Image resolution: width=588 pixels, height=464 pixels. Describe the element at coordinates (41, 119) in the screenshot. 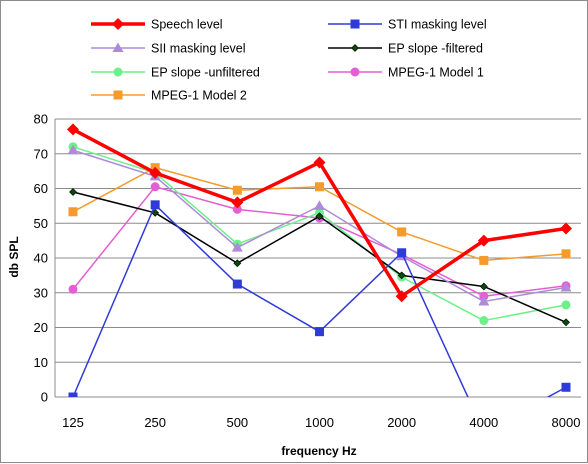

I see `y-tick-label: 80` at that location.